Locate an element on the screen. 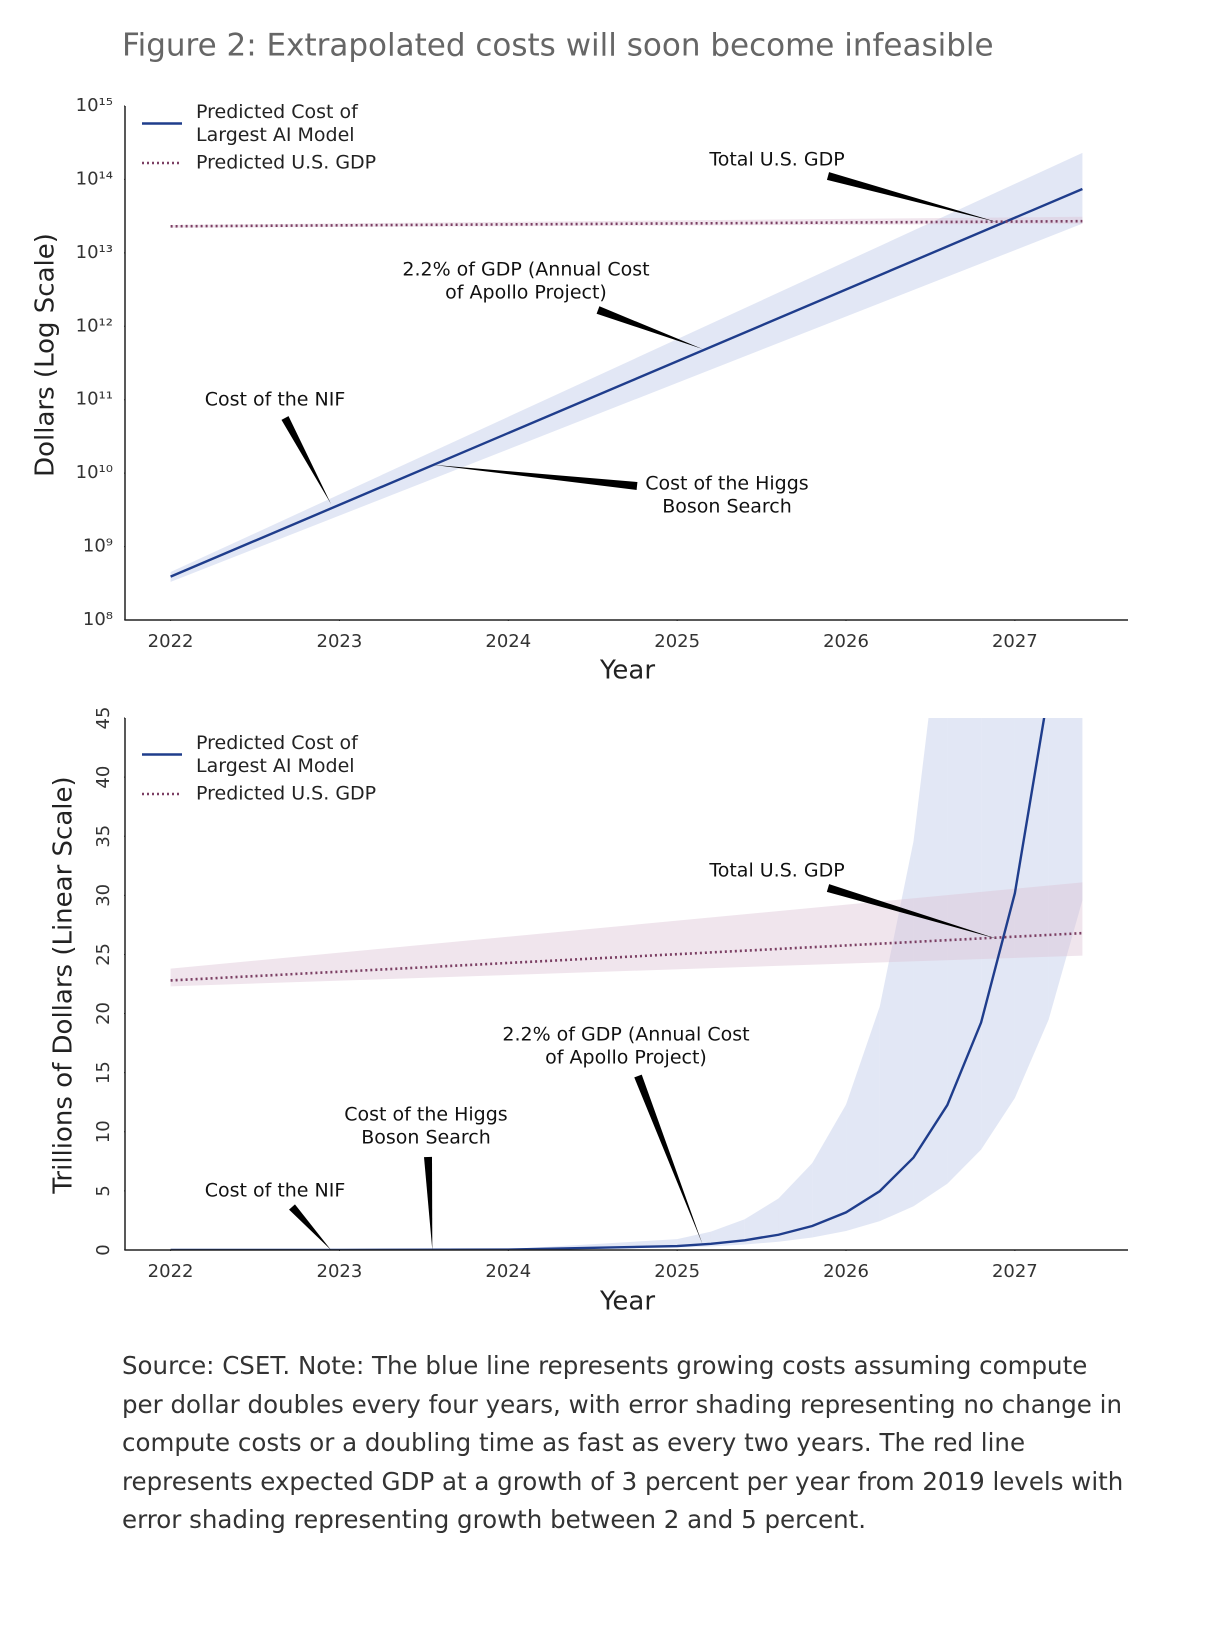  y-tick-label: 10¹⁴ is located at coordinates (94, 178).